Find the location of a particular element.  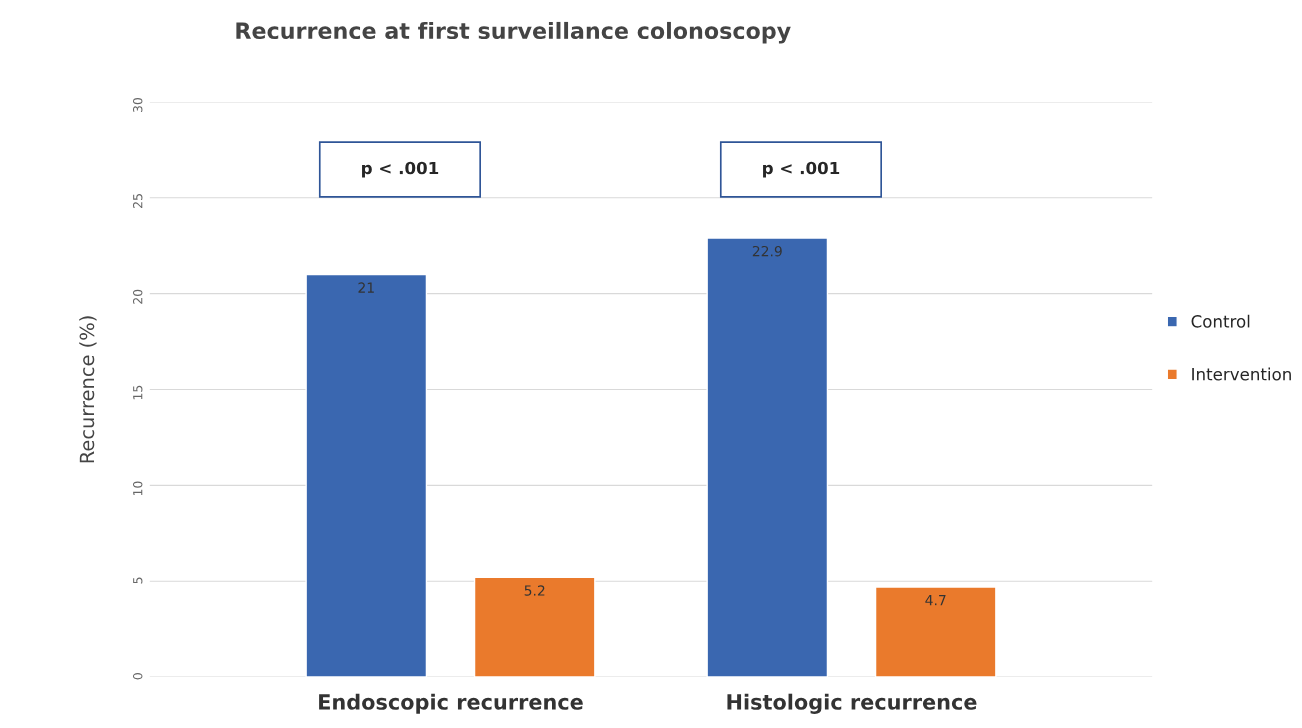

chart-title: Recurrence at first surveillance colonoscopy is located at coordinates (513, 32).